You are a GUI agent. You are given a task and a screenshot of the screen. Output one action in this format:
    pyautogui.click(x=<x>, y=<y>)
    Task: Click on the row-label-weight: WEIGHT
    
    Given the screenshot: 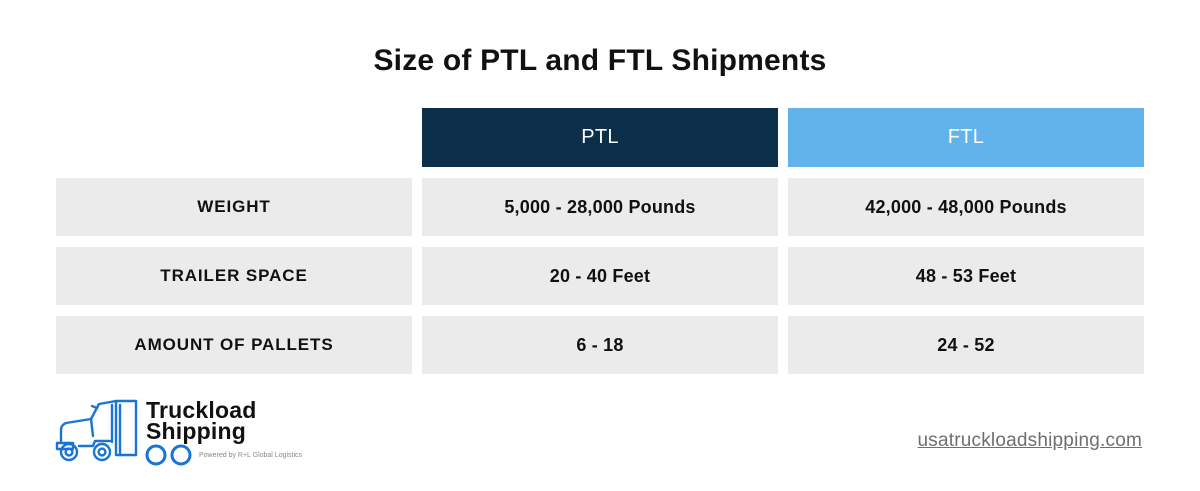 What is the action you would take?
    pyautogui.click(x=234, y=207)
    